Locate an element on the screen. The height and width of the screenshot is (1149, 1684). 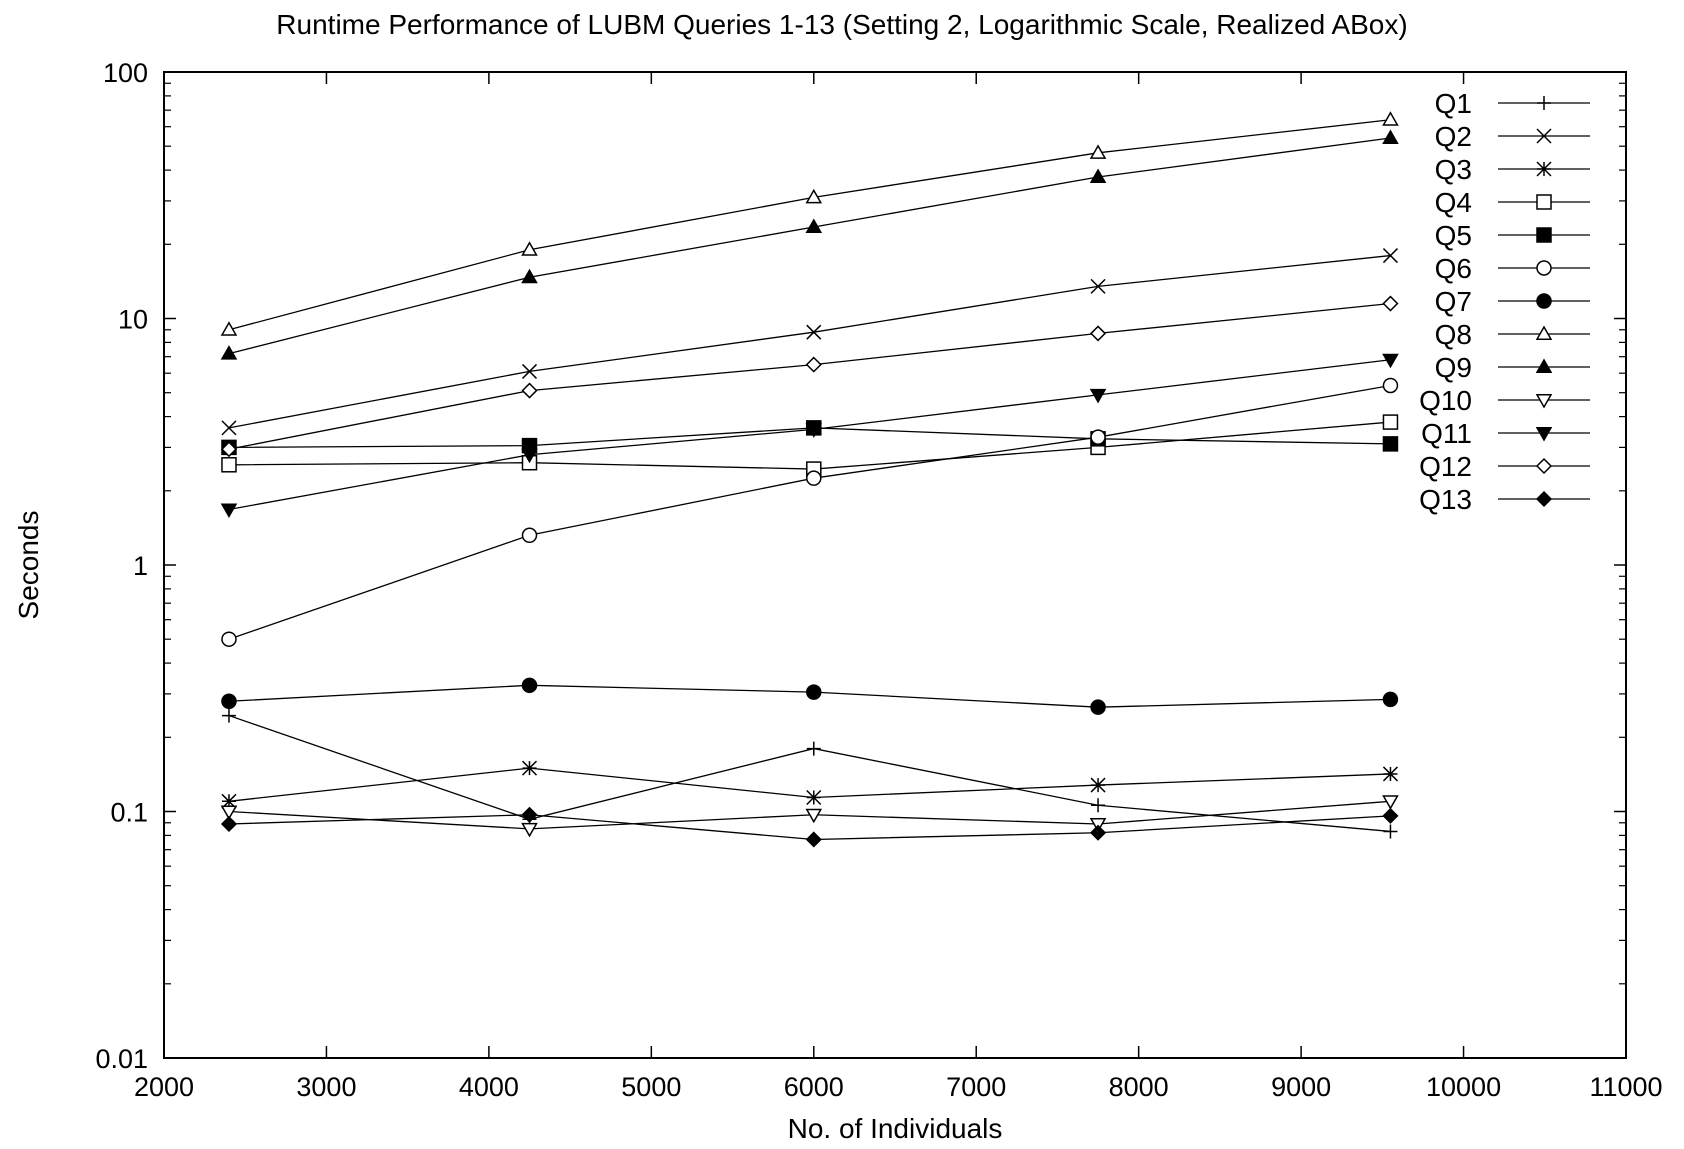
x-tick-label: 8000 is located at coordinates (1139, 1087).